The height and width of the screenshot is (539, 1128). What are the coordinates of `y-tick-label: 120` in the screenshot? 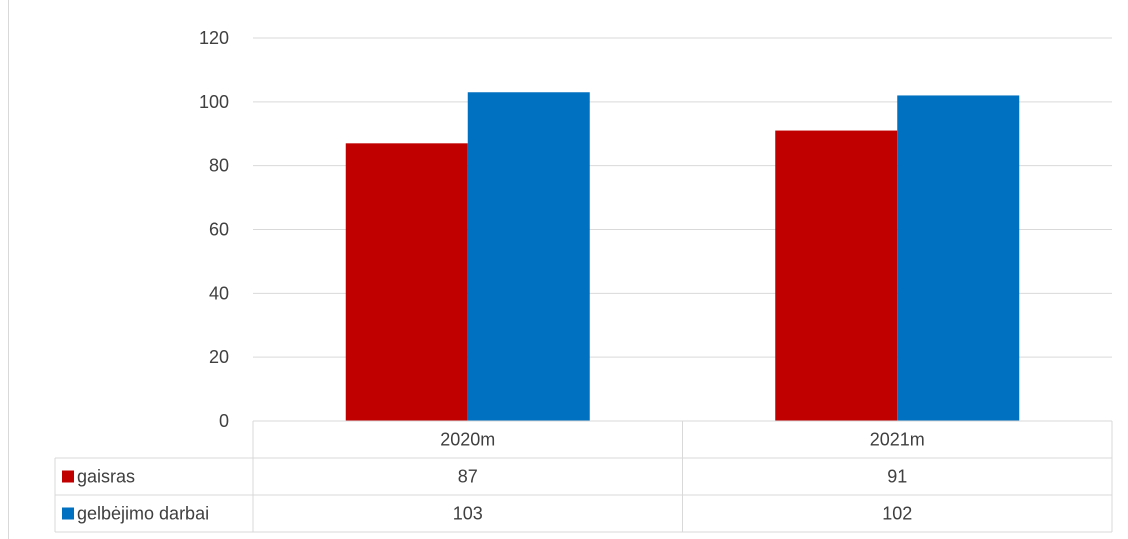 It's located at (214, 38).